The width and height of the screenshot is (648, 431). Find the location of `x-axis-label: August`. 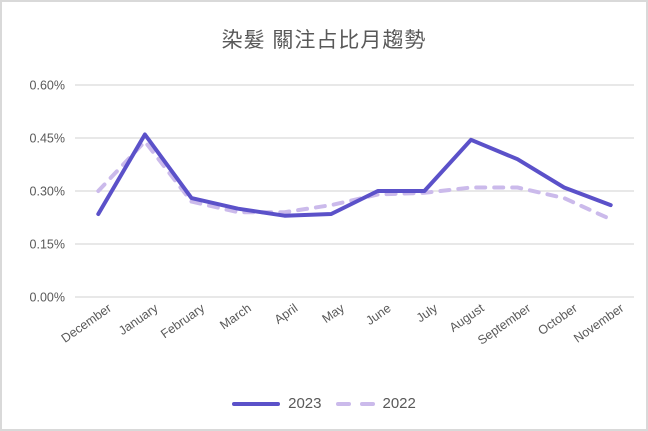

x-axis-label: August is located at coordinates (467, 318).